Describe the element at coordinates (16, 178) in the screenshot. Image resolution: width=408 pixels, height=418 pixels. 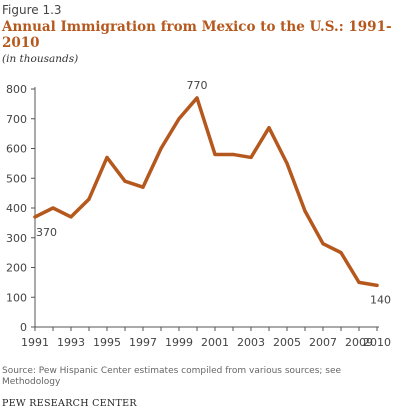
I see `y-tick-label: 500` at that location.